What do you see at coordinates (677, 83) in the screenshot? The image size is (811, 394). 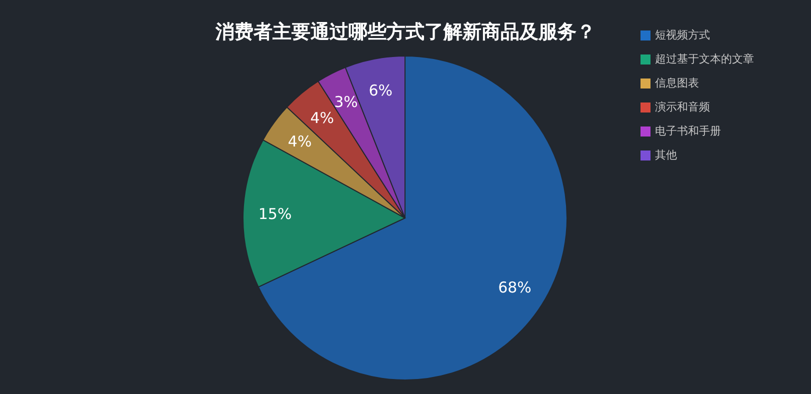 I see `legend-label: 信息图表` at bounding box center [677, 83].